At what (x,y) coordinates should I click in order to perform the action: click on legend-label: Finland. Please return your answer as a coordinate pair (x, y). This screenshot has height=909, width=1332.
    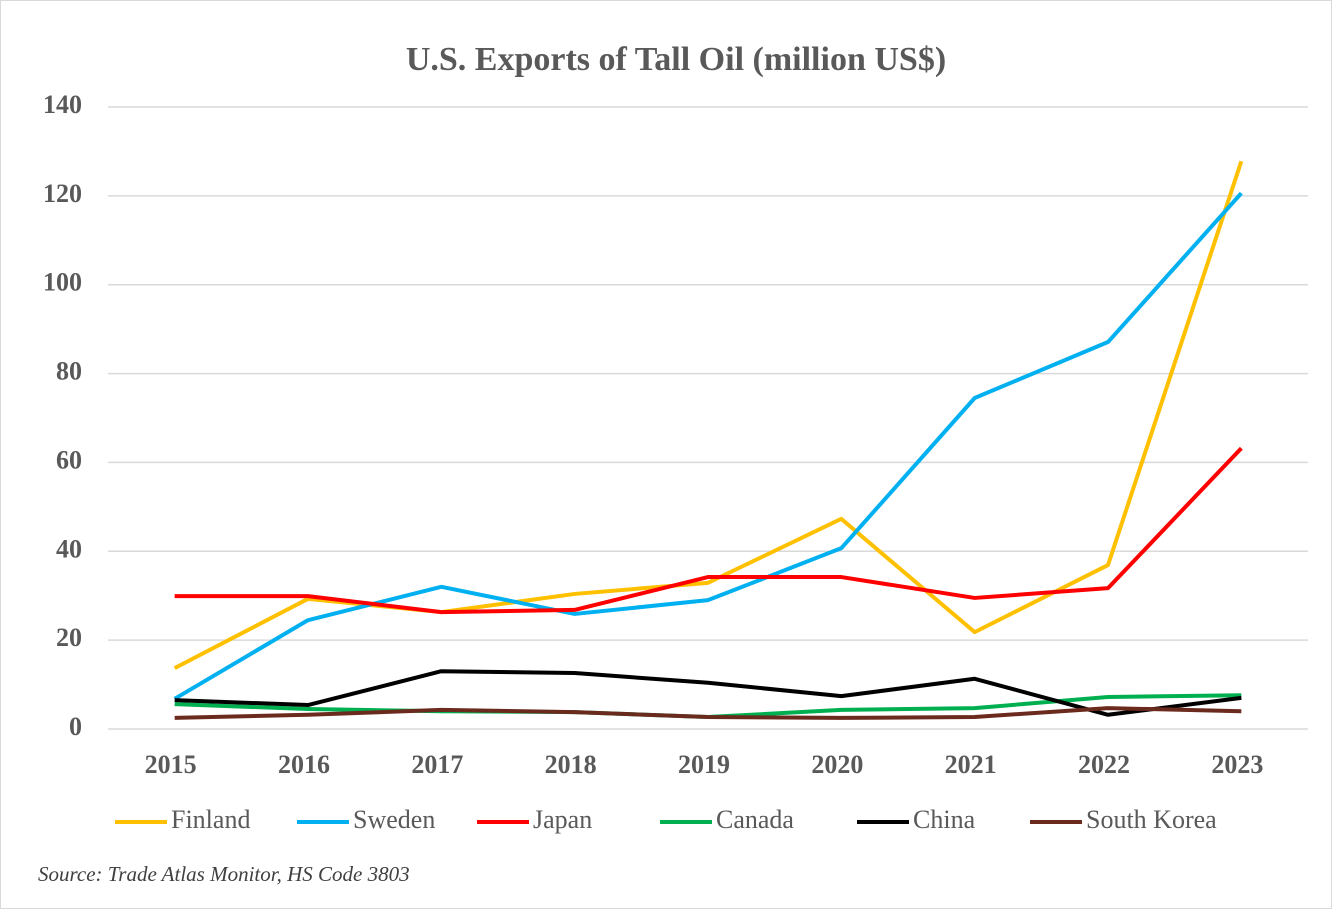
    Looking at the image, I should click on (210, 819).